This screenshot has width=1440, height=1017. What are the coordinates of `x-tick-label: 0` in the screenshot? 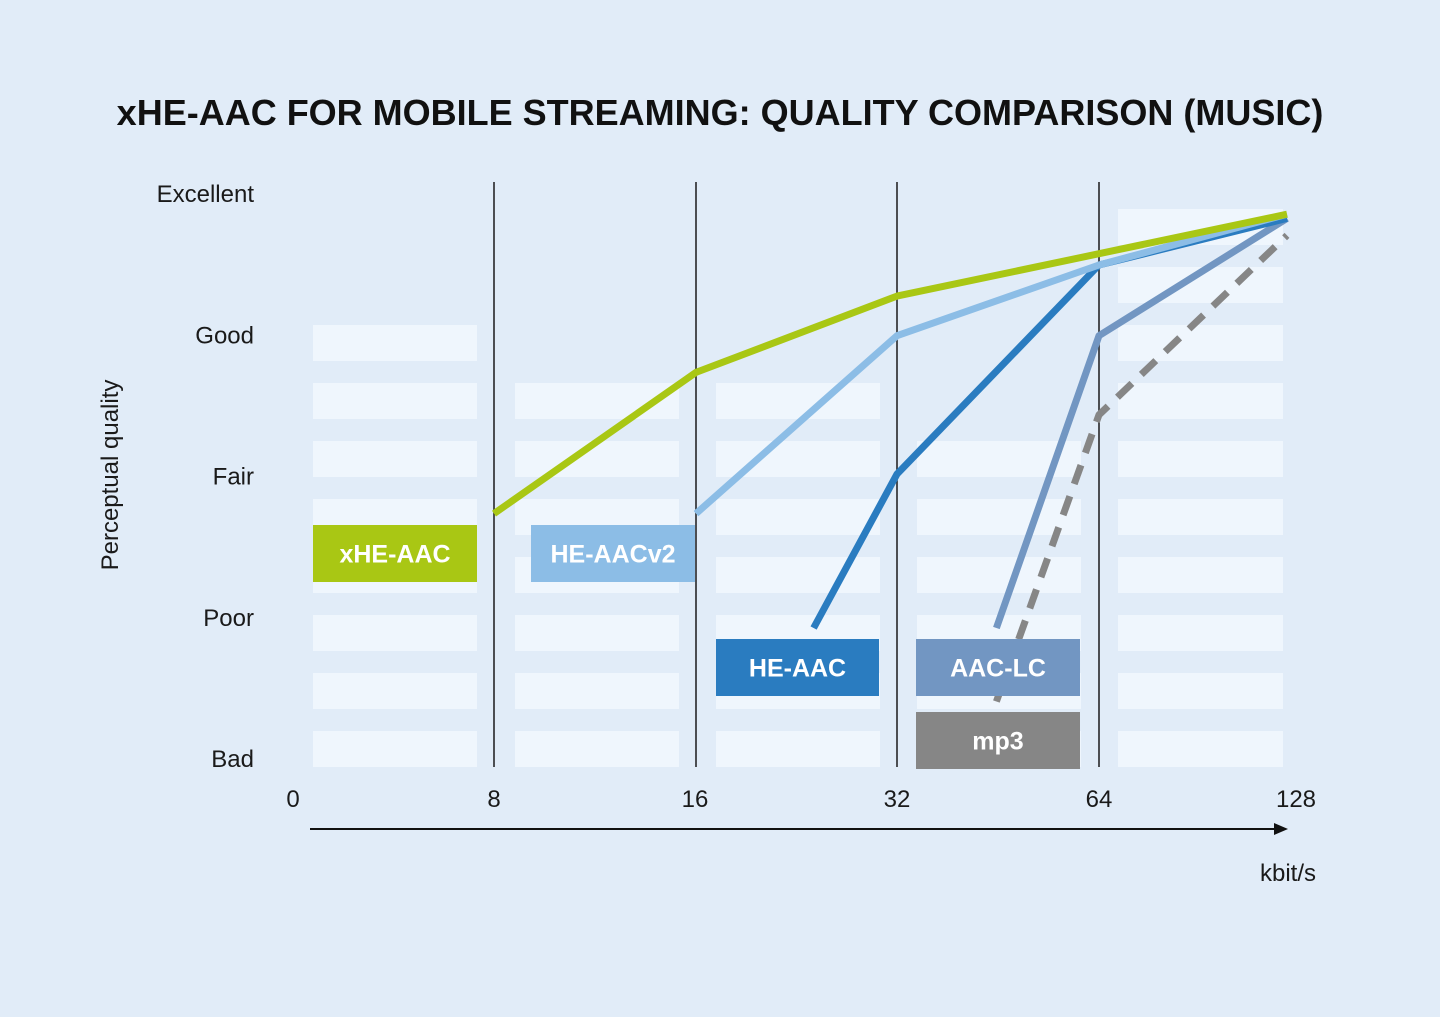 It's located at (292, 799).